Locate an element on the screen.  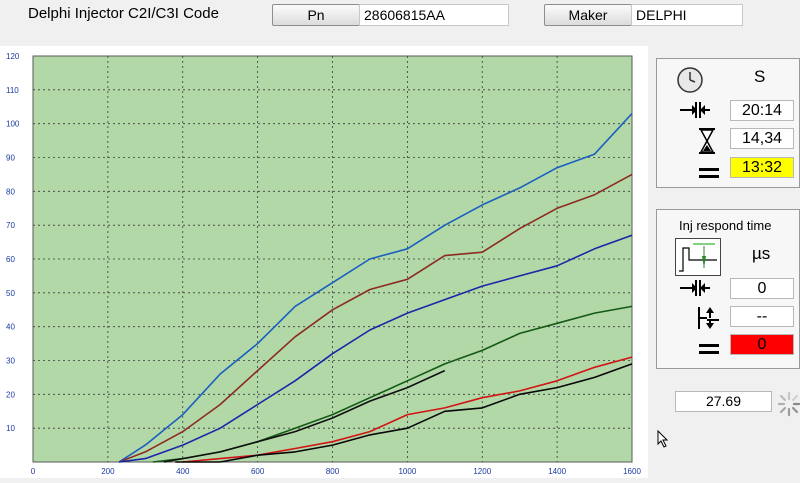
timer-unit: S is located at coordinates (760, 76).